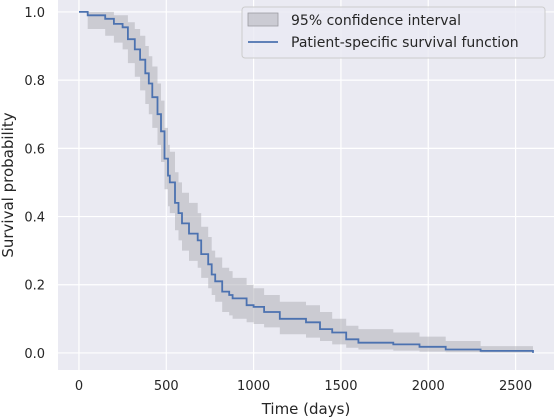 This screenshot has width=554, height=418. Describe the element at coordinates (34, 81) in the screenshot. I see `y-tick-label: 0.8` at that location.